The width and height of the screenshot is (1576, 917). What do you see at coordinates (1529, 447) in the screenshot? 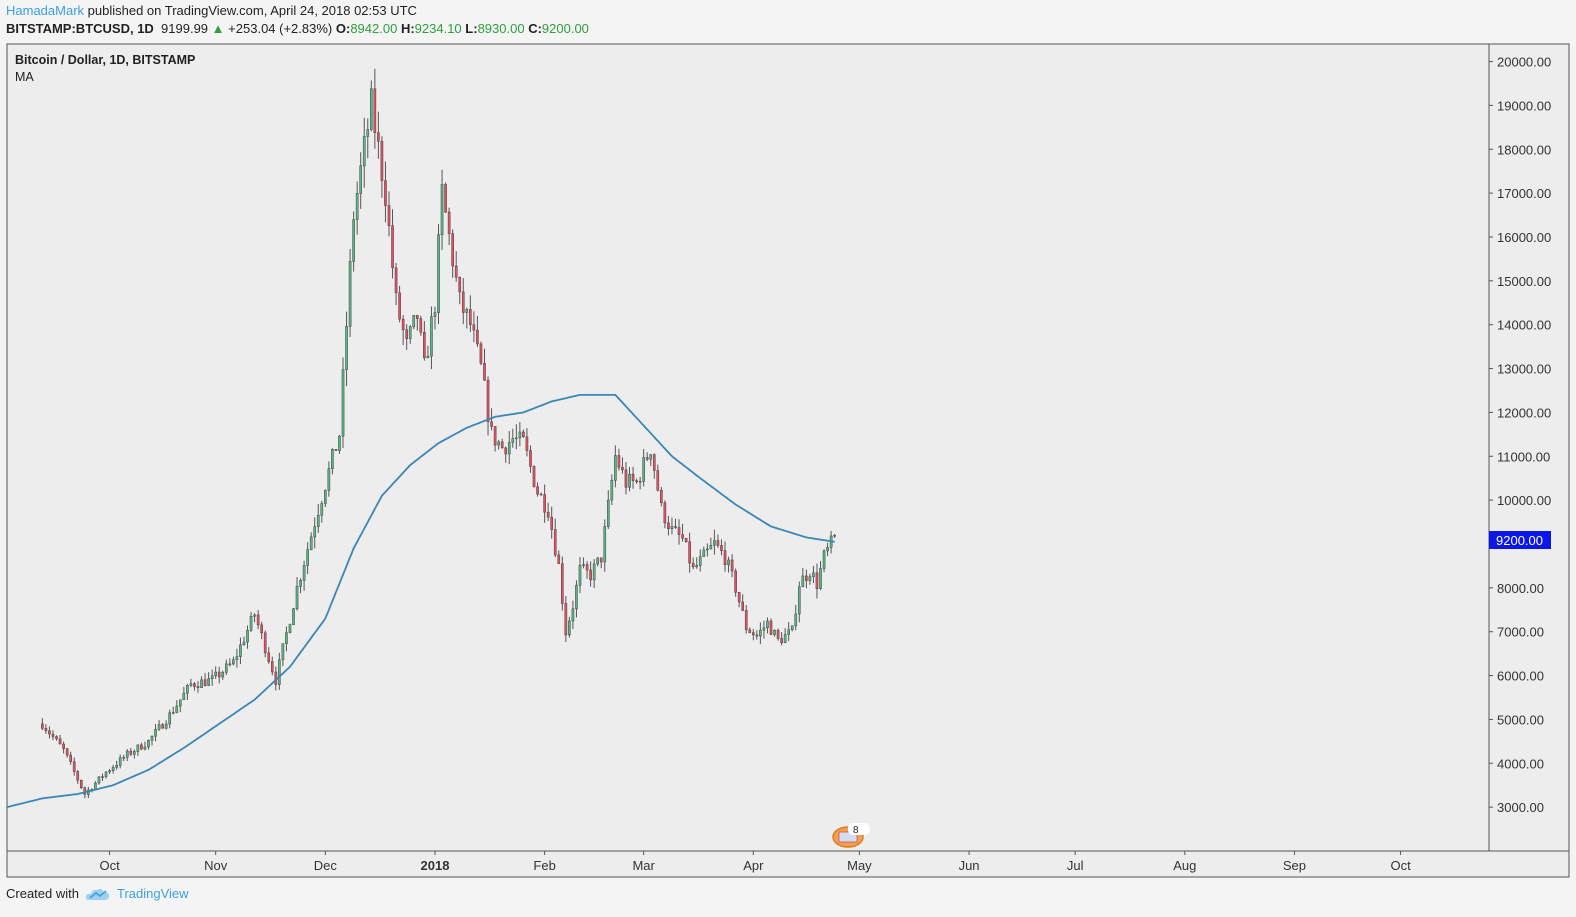
I see `price-axis` at bounding box center [1529, 447].